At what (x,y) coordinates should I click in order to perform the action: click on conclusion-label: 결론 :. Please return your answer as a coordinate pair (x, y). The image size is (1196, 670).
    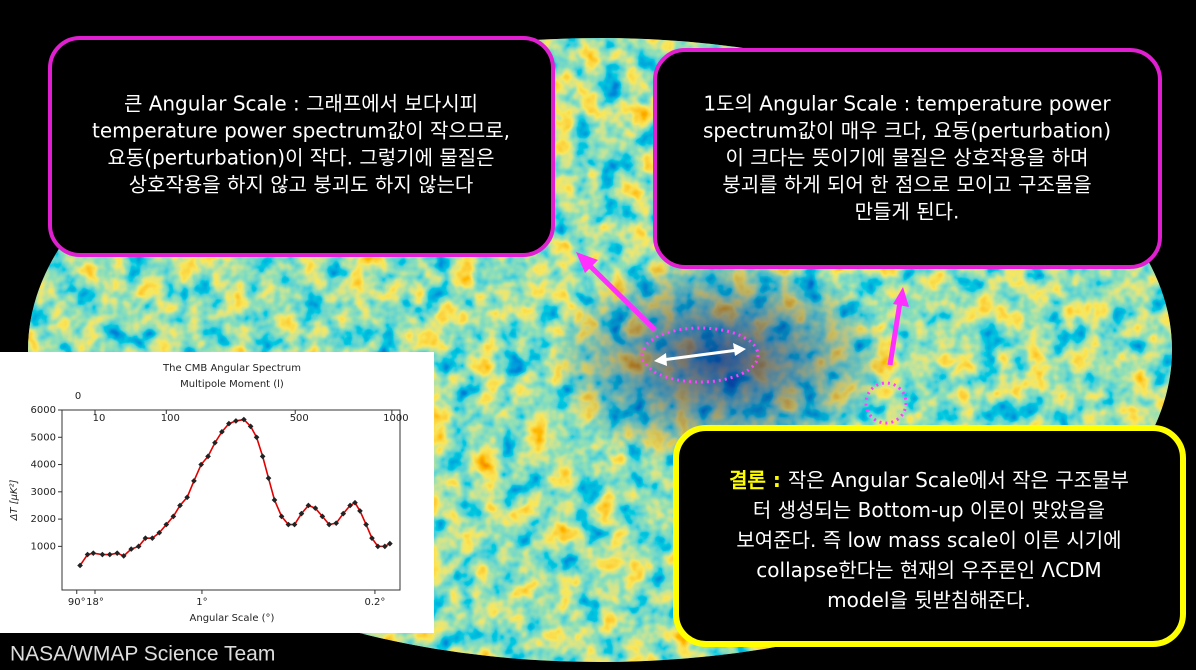
    Looking at the image, I should click on (758, 480).